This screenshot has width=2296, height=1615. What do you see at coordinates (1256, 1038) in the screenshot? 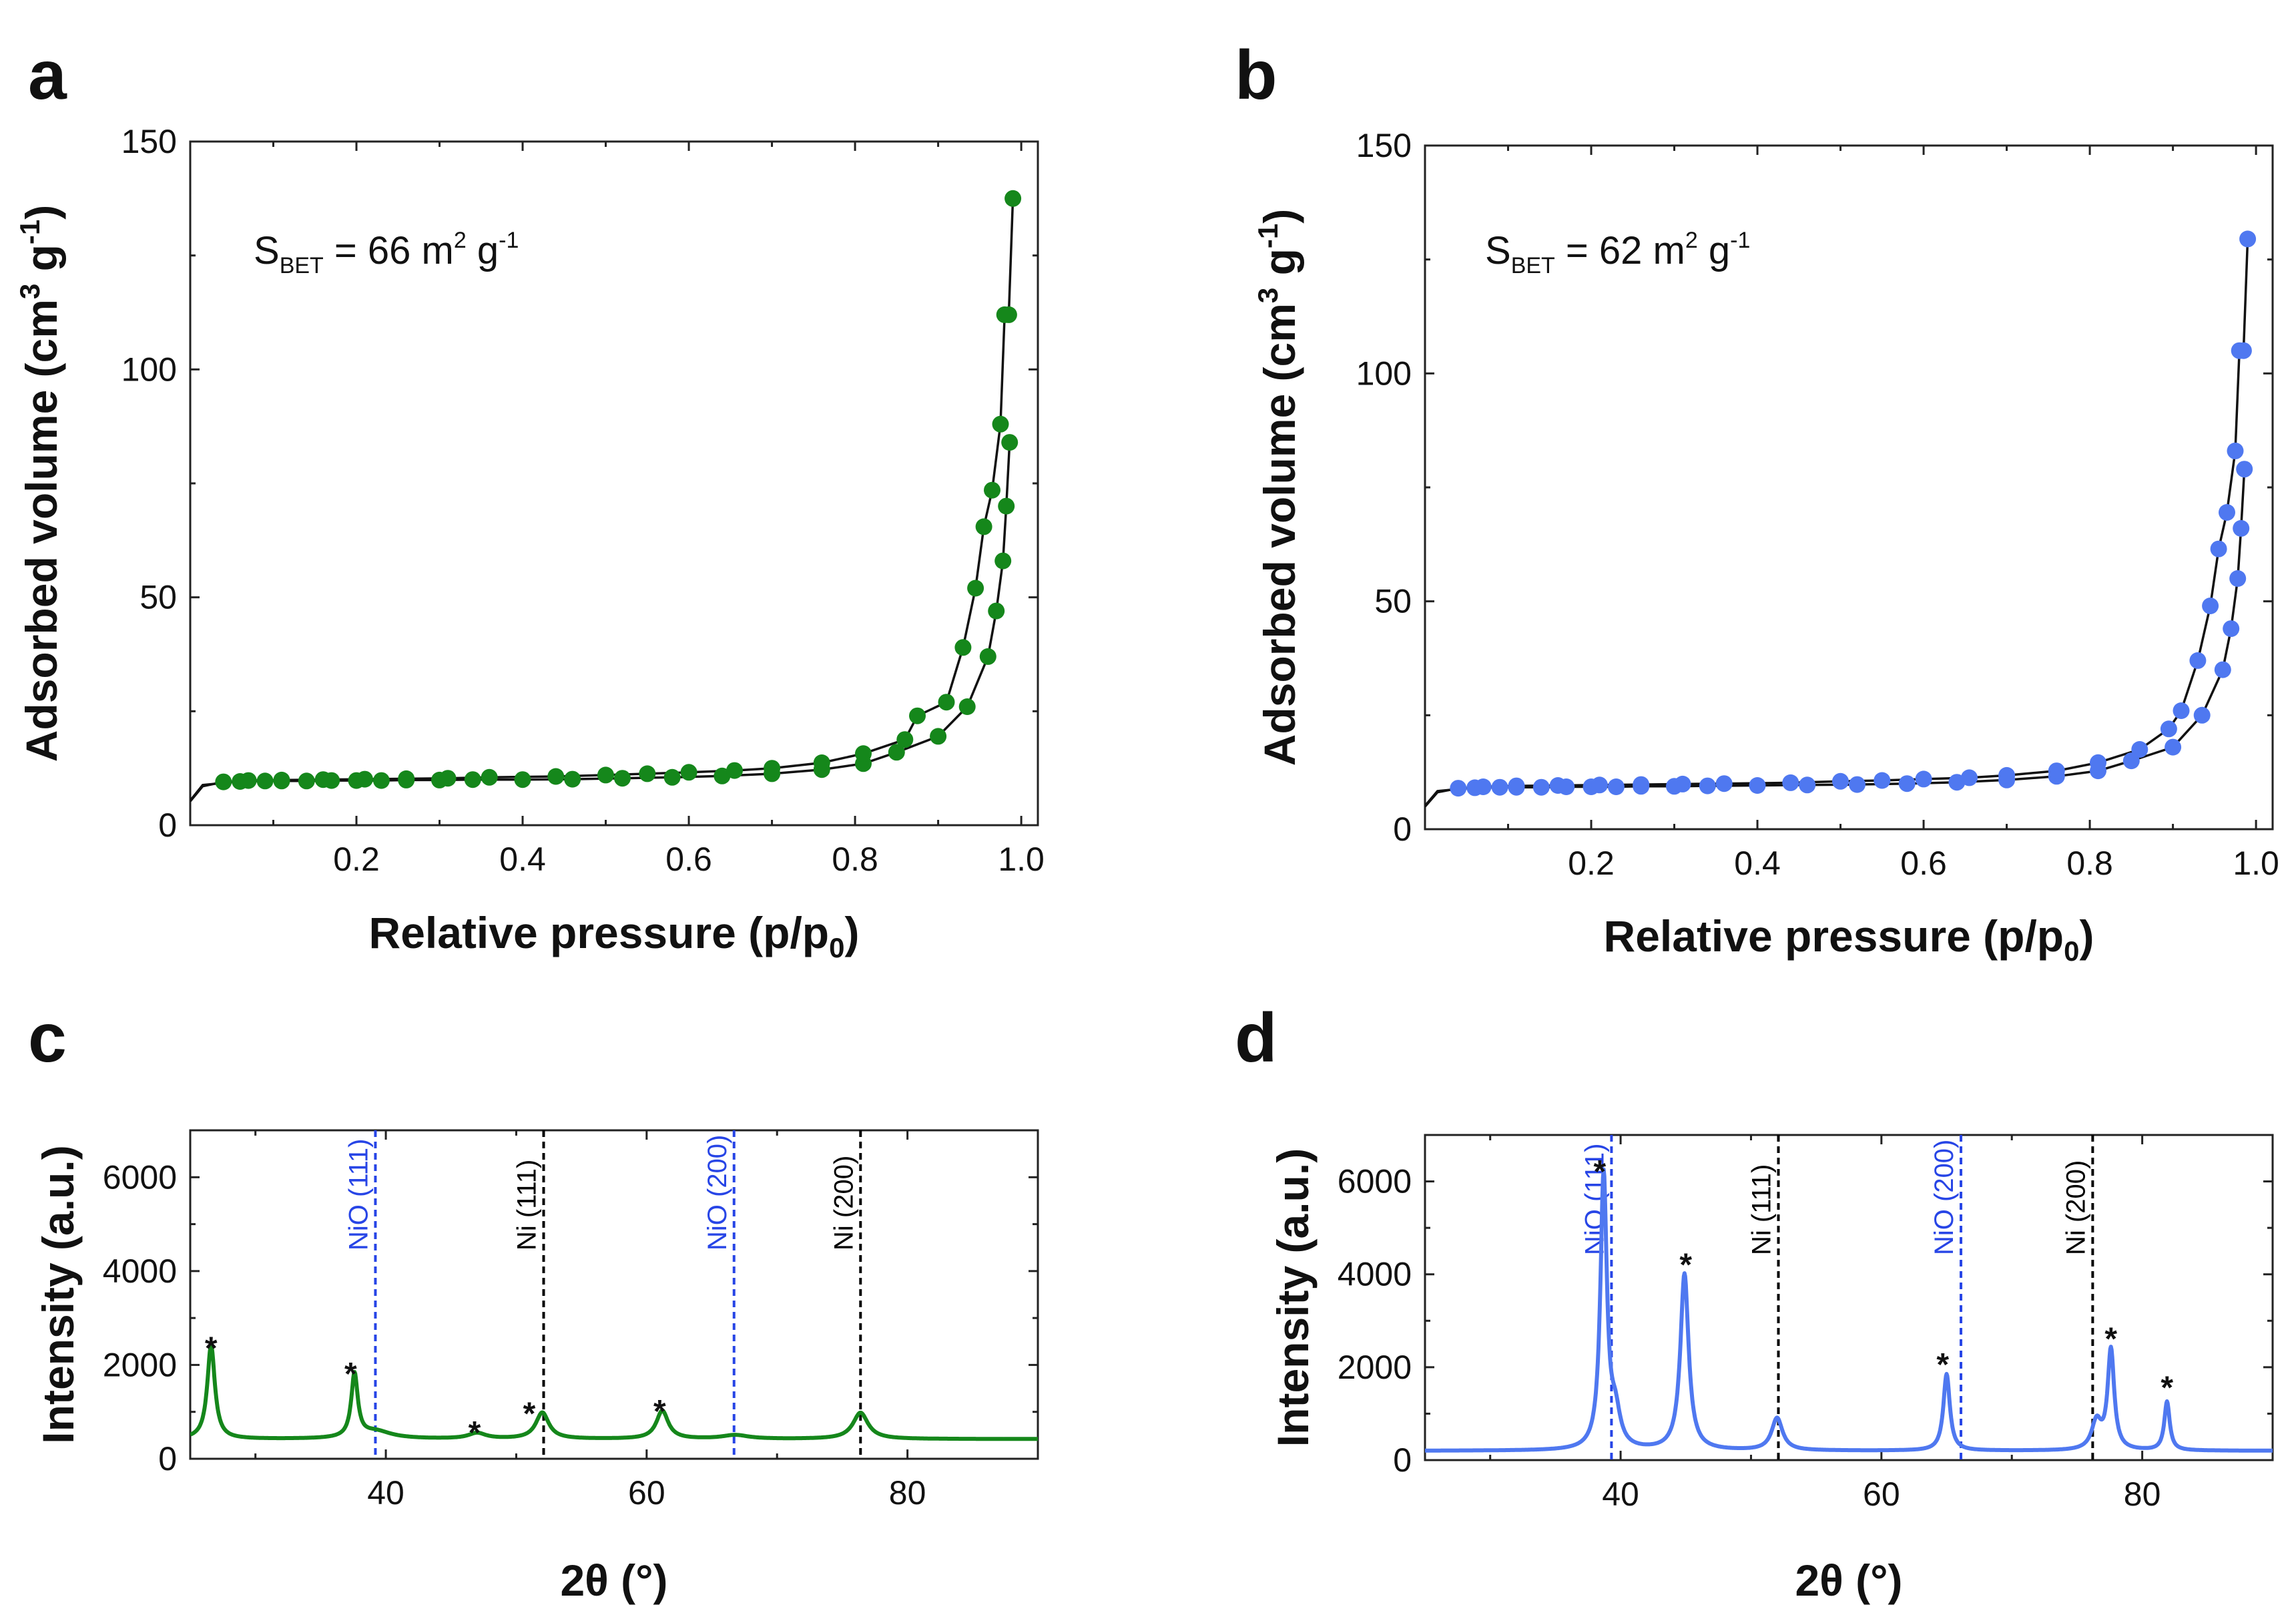
I see `panel-letter: d` at bounding box center [1256, 1038].